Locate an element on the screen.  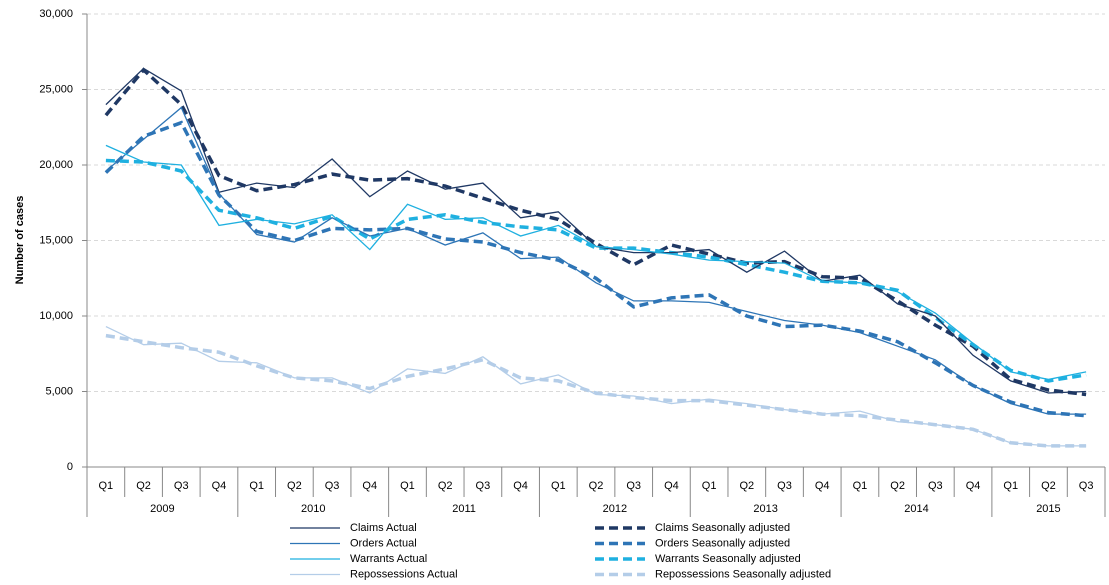
legend-label: Claims Seasonally adjusted is located at coordinates (722, 528).